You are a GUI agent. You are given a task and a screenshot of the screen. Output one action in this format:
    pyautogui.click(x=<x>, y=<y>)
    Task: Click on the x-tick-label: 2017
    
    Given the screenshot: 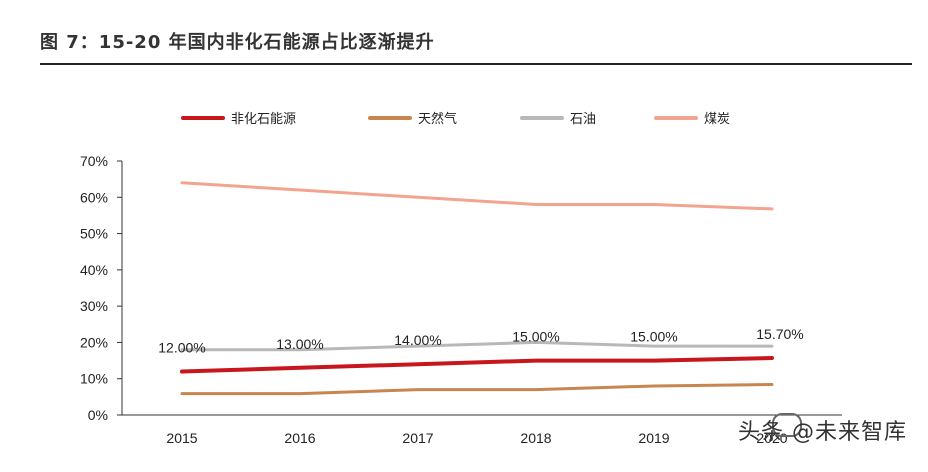 What is the action you would take?
    pyautogui.click(x=417, y=438)
    